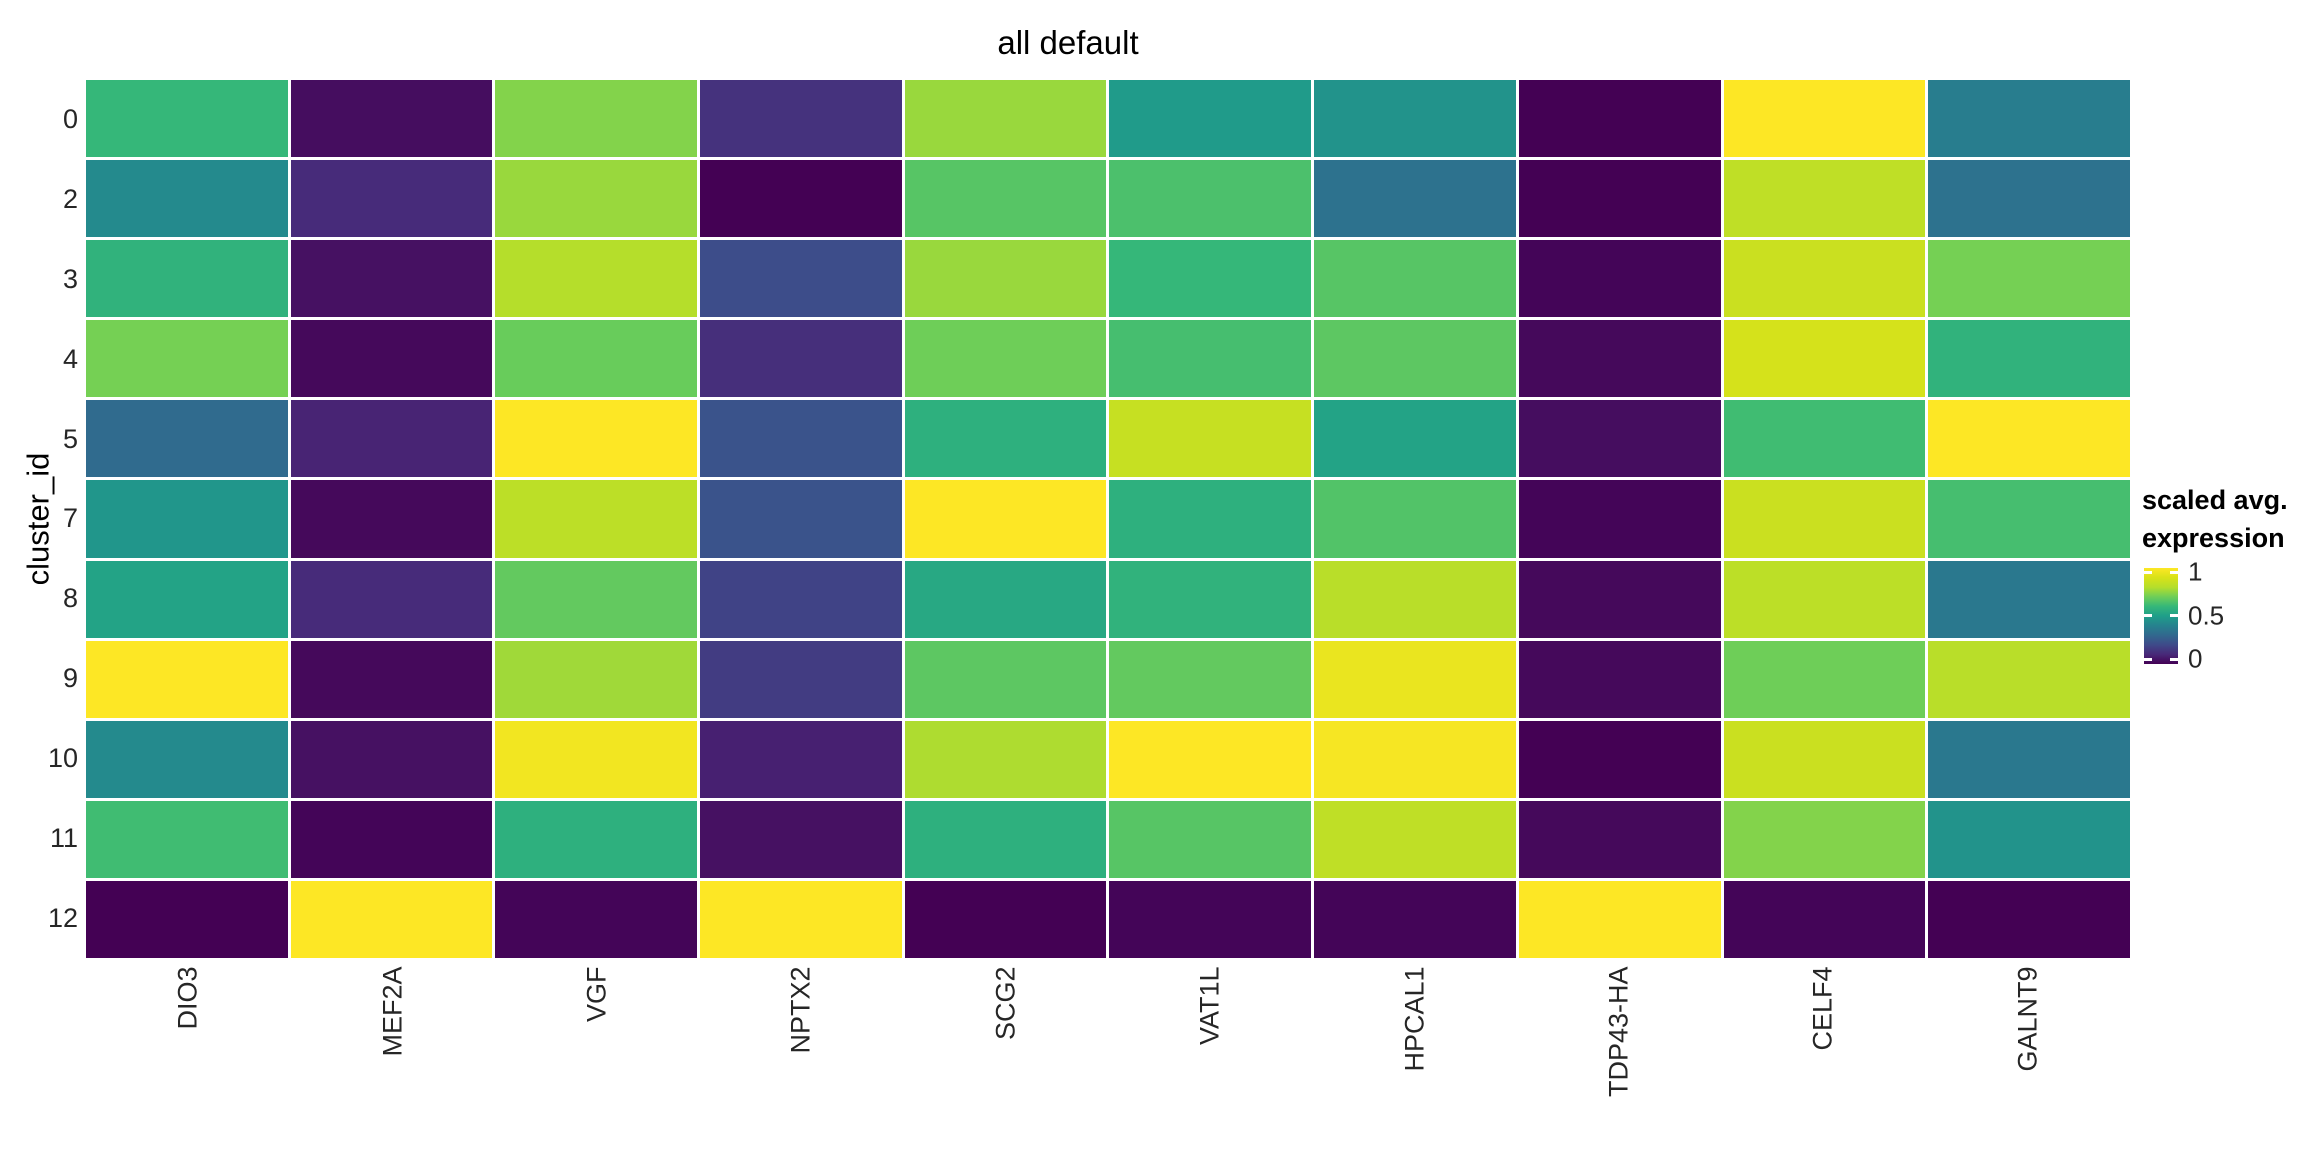  What do you see at coordinates (2028, 1052) in the screenshot?
I see `x-tick-label: GALNT9` at bounding box center [2028, 1052].